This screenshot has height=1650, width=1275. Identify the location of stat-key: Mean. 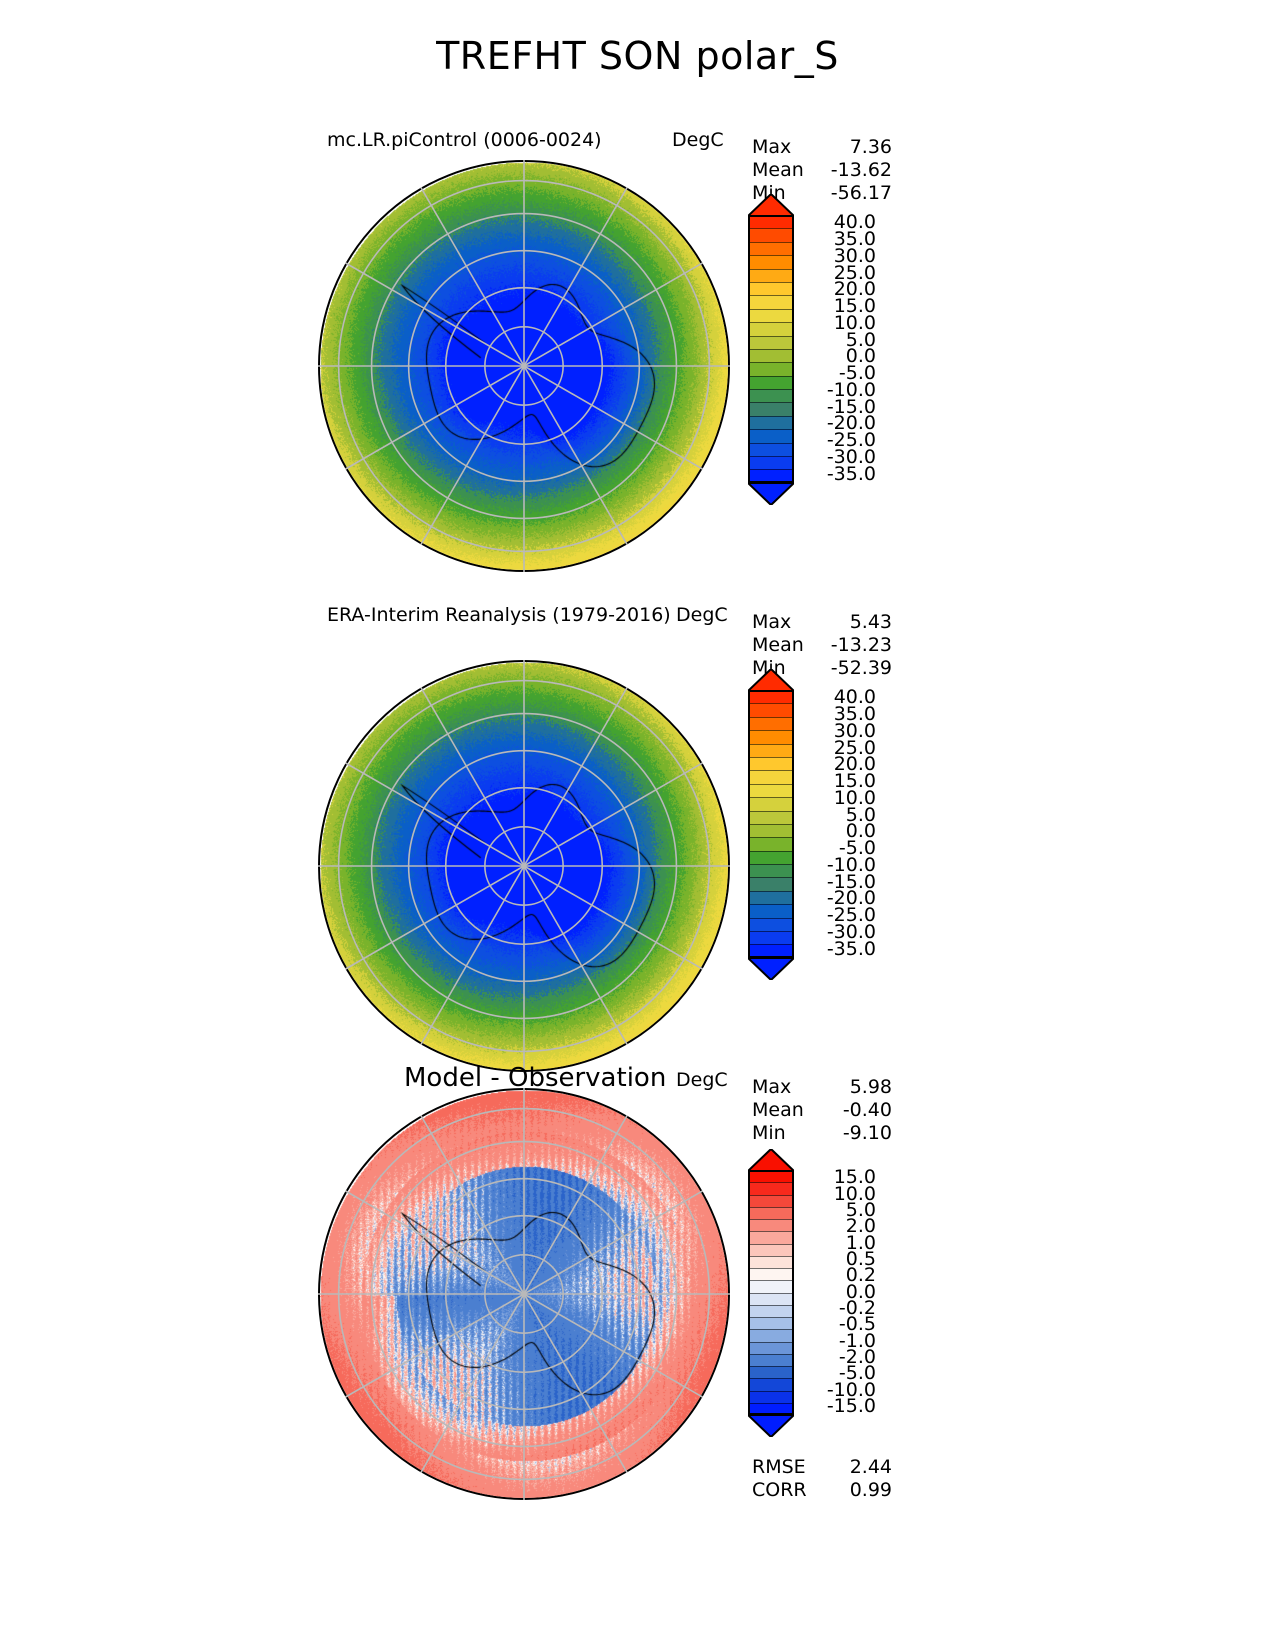
(778, 170).